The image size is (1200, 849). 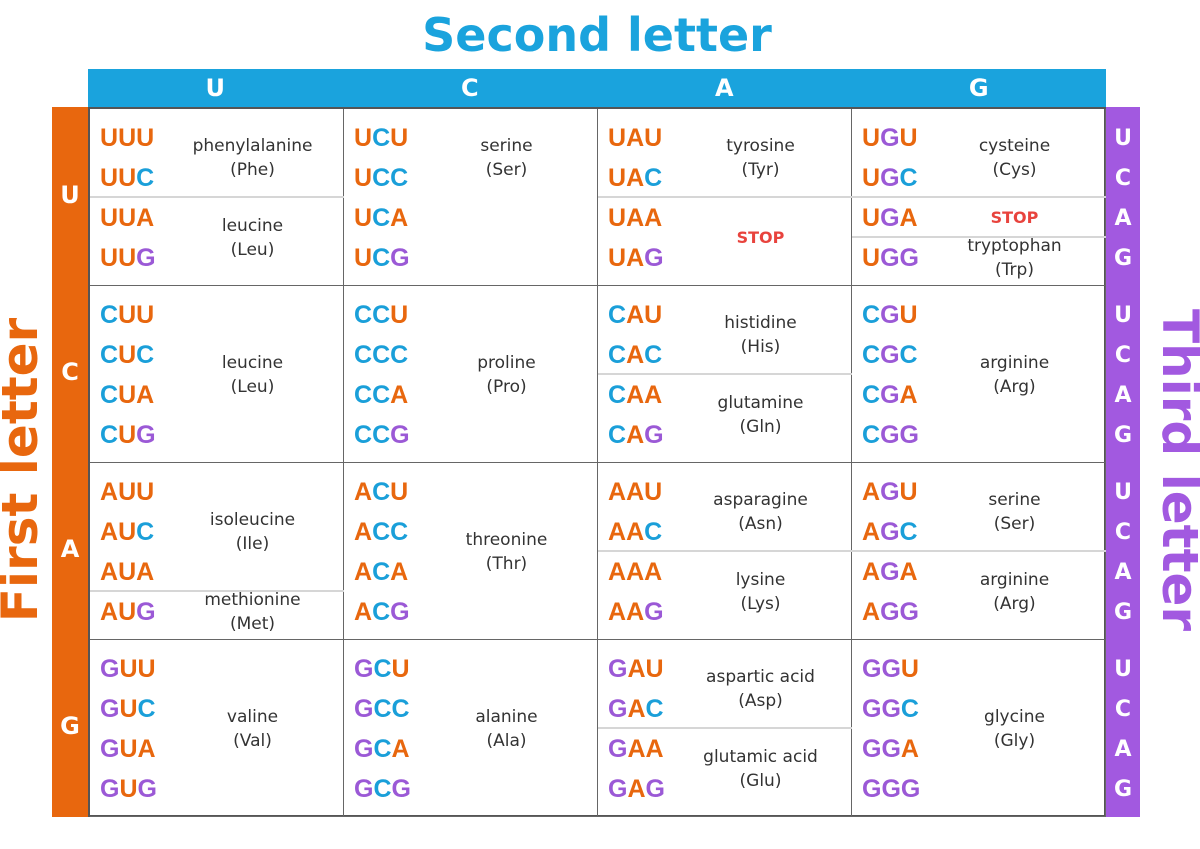 I want to click on codon-cgg: CGG, so click(x=890, y=435).